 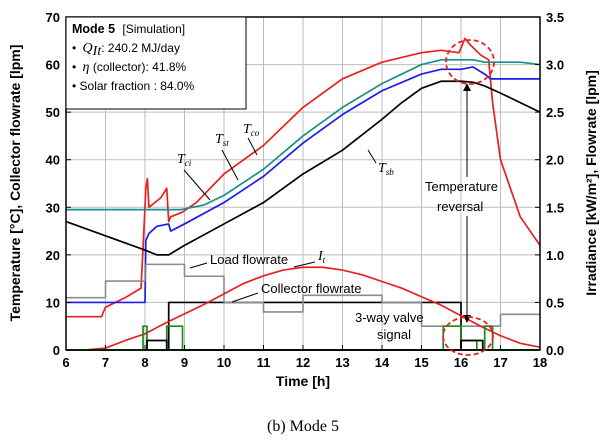 I want to click on x-tick-label: 8, so click(x=144, y=362).